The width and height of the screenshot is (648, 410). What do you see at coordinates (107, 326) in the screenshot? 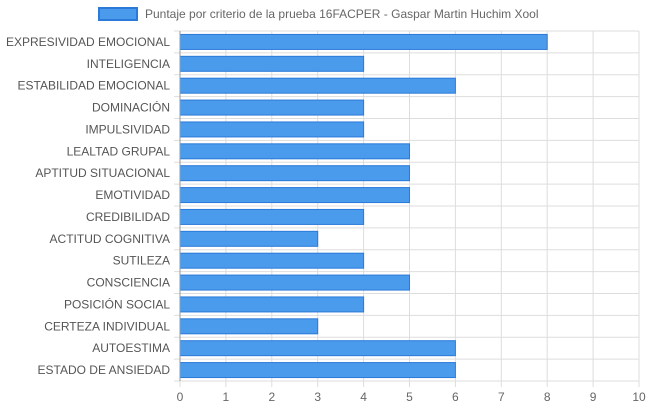
I see `category-label: CERTEZA INDIVIDUAL` at bounding box center [107, 326].